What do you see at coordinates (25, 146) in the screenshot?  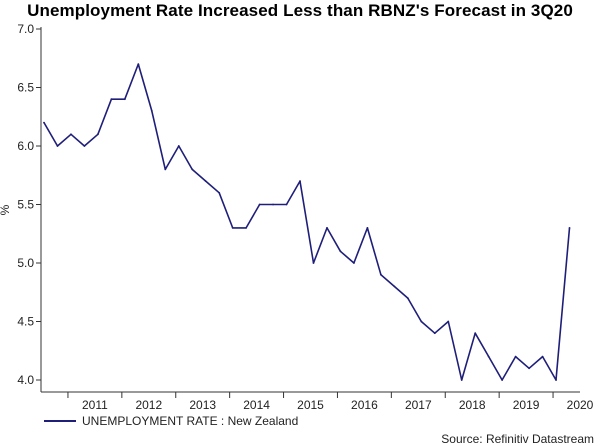 I see `y-tick-label: 6.0` at bounding box center [25, 146].